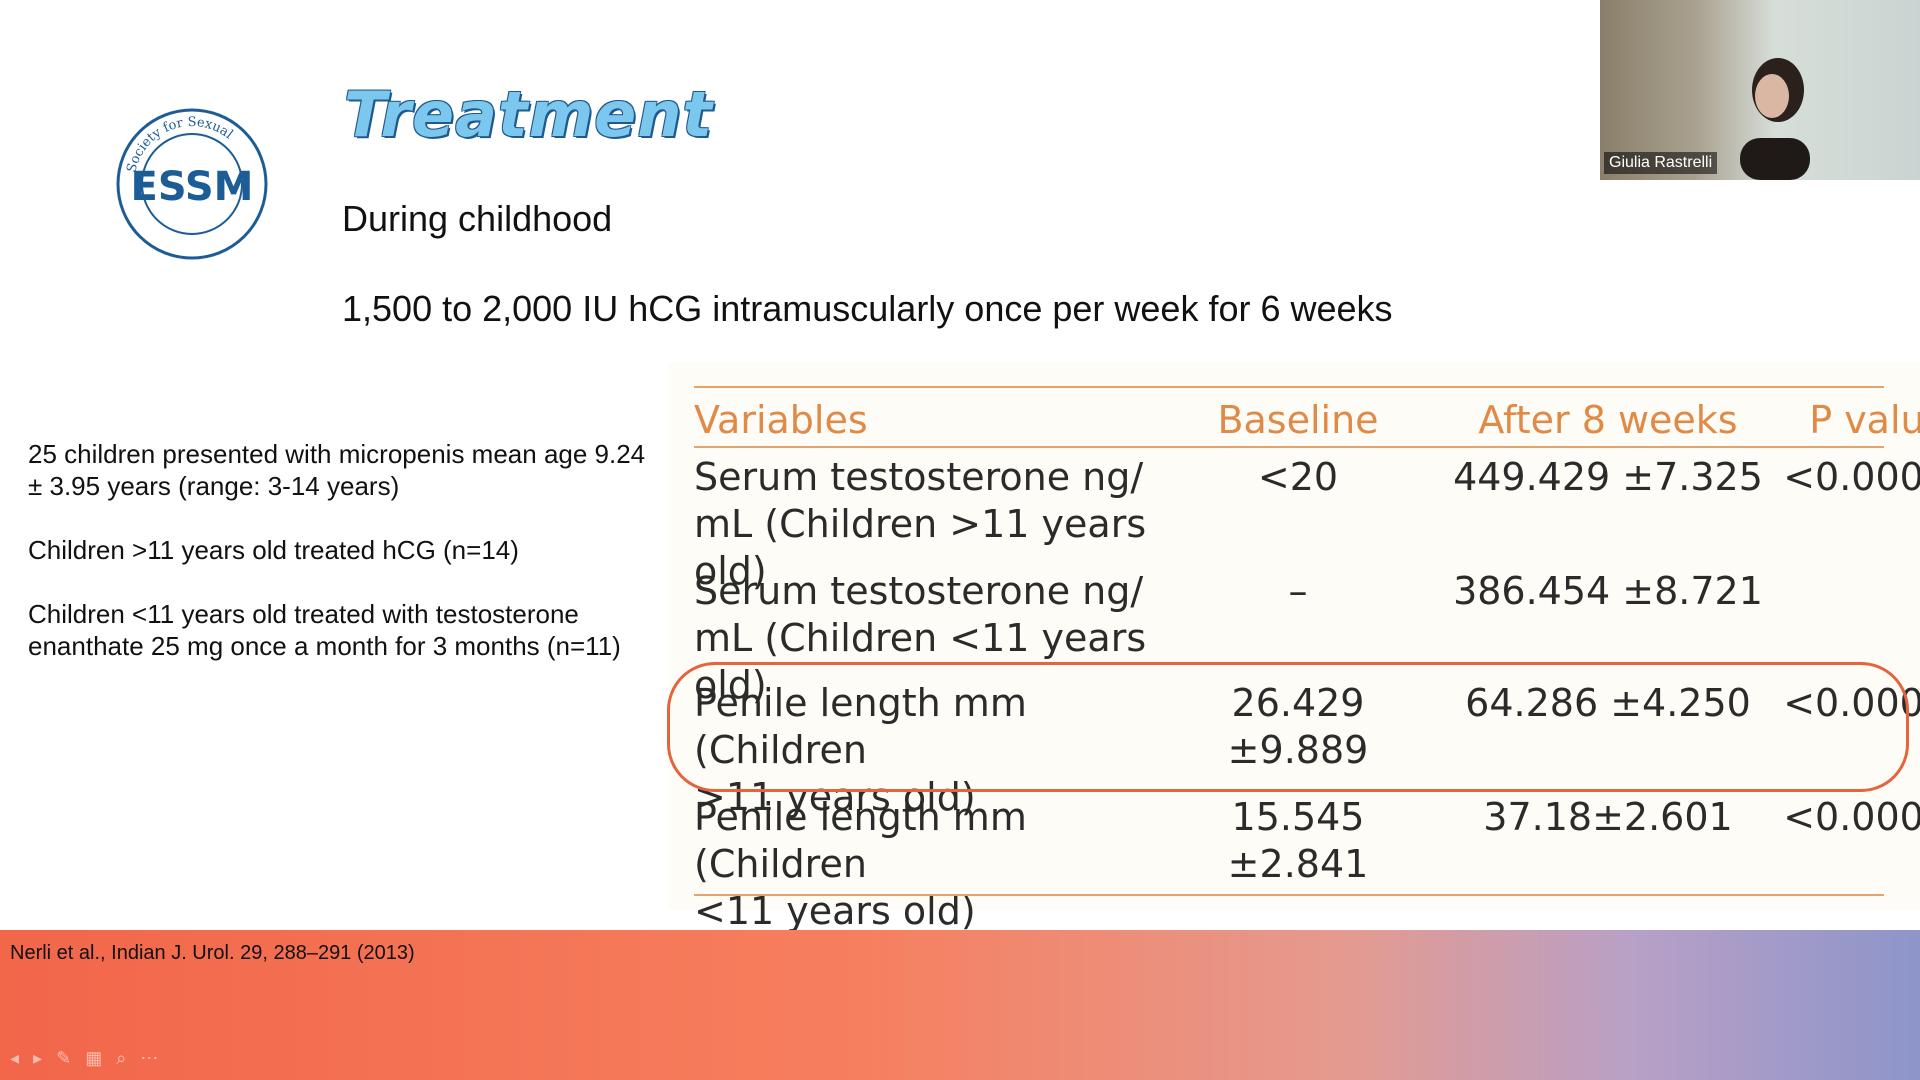 This screenshot has height=1080, width=1920. What do you see at coordinates (101, 1058) in the screenshot?
I see `slides-icon: ▦` at bounding box center [101, 1058].